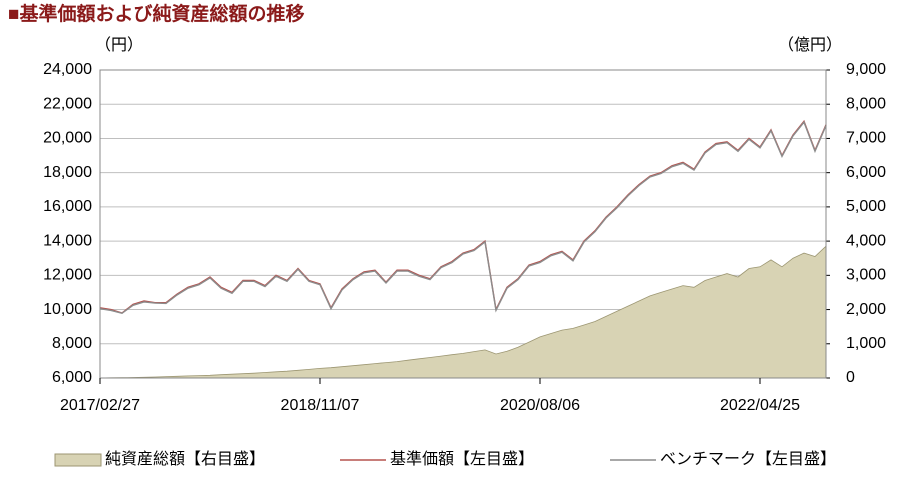  What do you see at coordinates (866, 69) in the screenshot?
I see `y2-tick-label: 9,000` at bounding box center [866, 69].